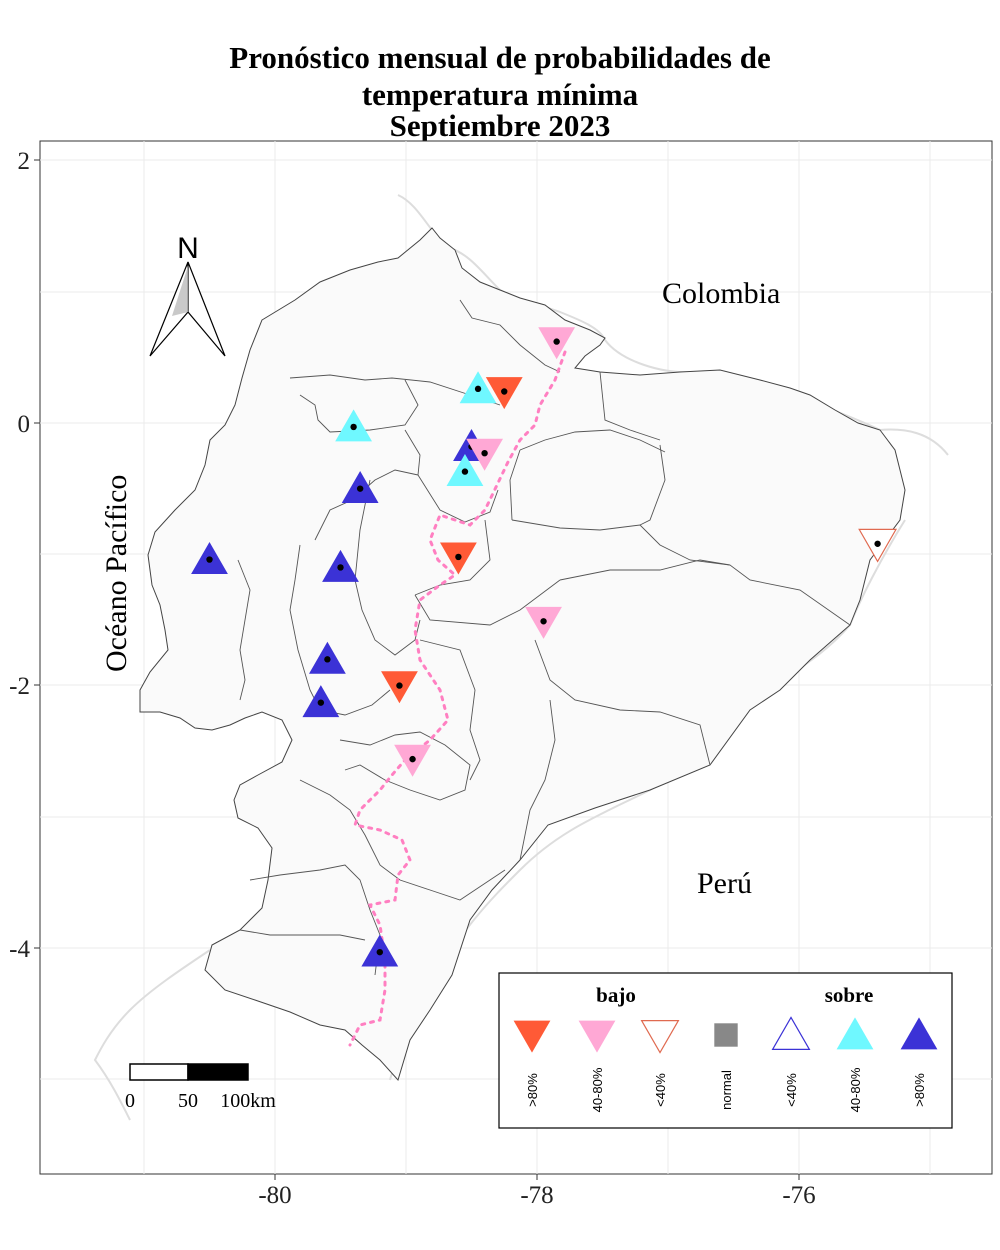 Image resolution: width=1000 pixels, height=1250 pixels. I want to click on axis-x: -80 -78 -76, so click(537, 1191).